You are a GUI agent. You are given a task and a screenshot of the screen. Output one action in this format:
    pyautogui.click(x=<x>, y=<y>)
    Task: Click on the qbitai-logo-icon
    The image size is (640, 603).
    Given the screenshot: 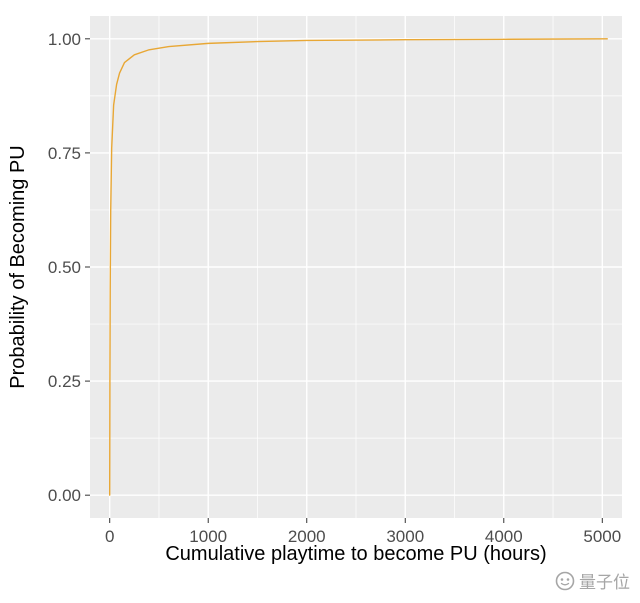 What is the action you would take?
    pyautogui.click(x=565, y=581)
    